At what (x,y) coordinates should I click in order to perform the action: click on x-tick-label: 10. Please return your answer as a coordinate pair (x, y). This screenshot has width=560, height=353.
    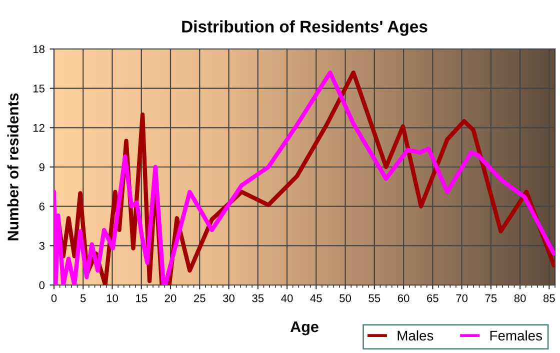
    Looking at the image, I should click on (112, 298).